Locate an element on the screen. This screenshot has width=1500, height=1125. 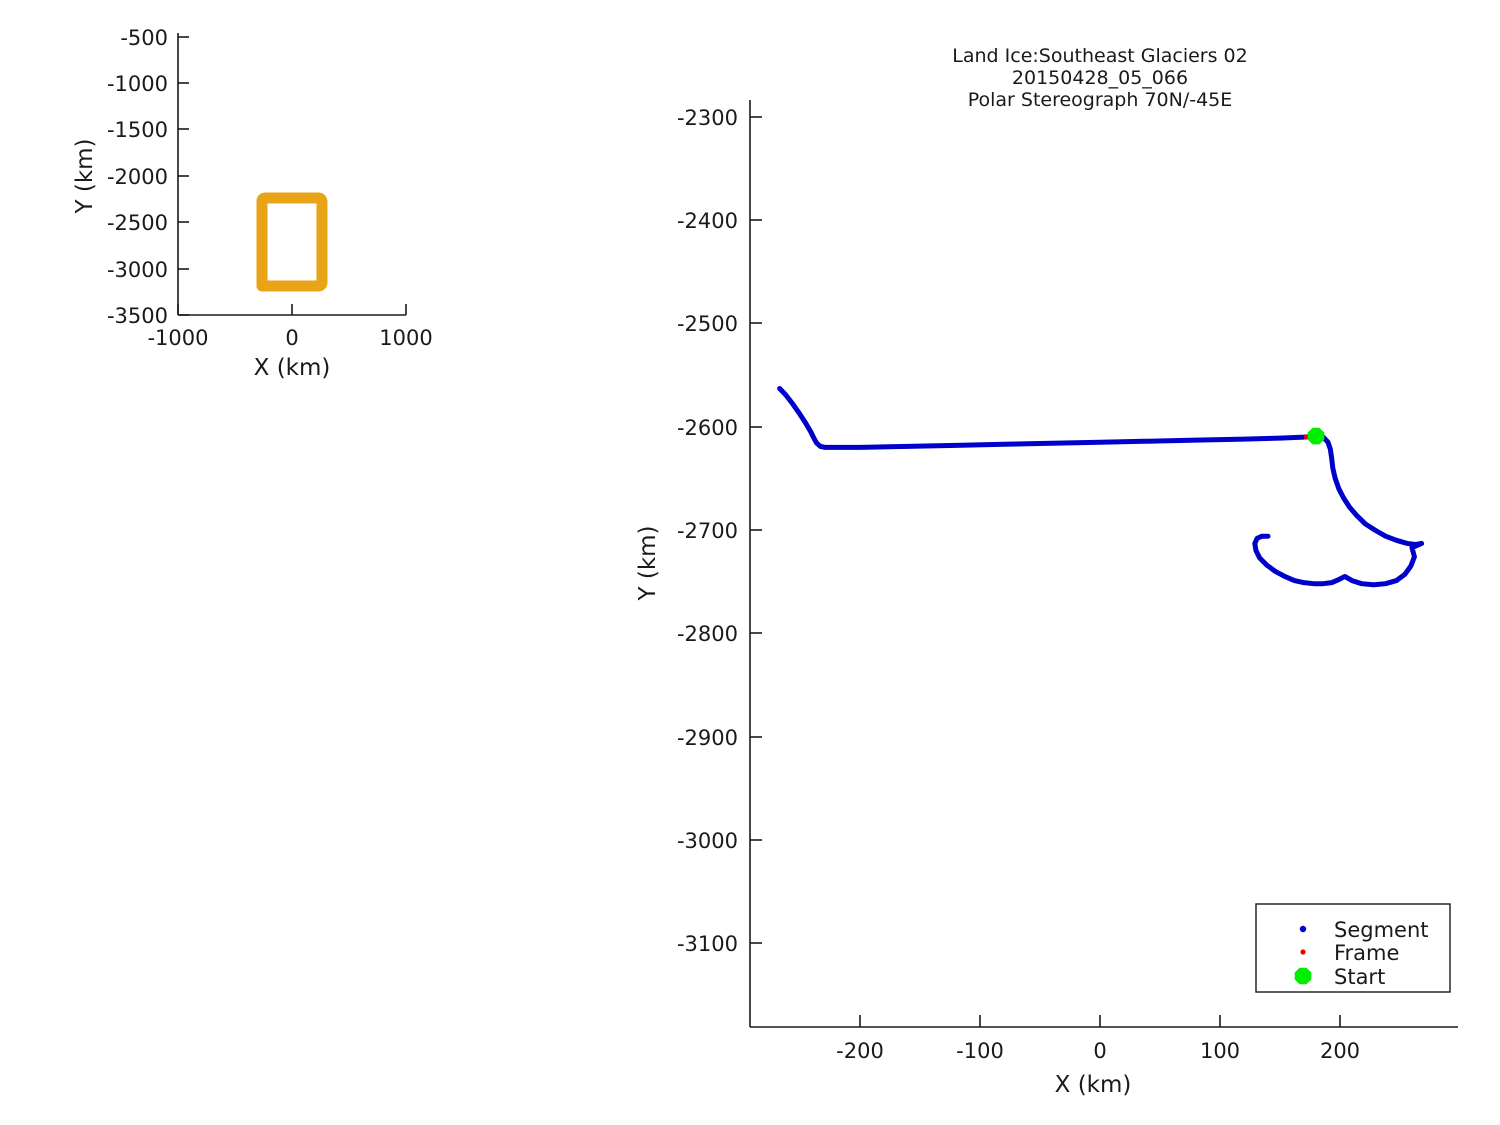
inset-x-ticks is located at coordinates (292, 309).